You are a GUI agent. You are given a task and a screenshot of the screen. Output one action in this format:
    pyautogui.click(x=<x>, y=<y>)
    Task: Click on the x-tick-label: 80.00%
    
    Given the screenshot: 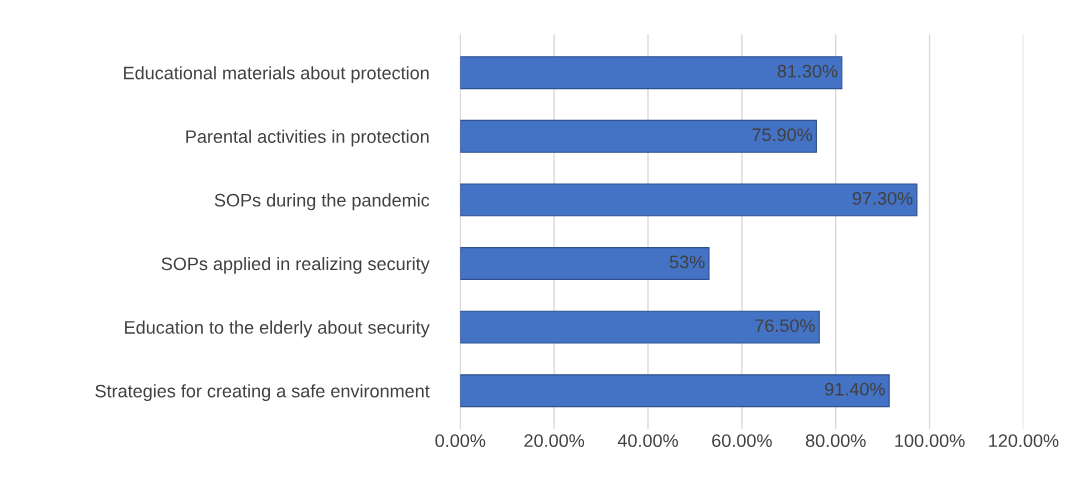 What is the action you would take?
    pyautogui.click(x=835, y=441)
    